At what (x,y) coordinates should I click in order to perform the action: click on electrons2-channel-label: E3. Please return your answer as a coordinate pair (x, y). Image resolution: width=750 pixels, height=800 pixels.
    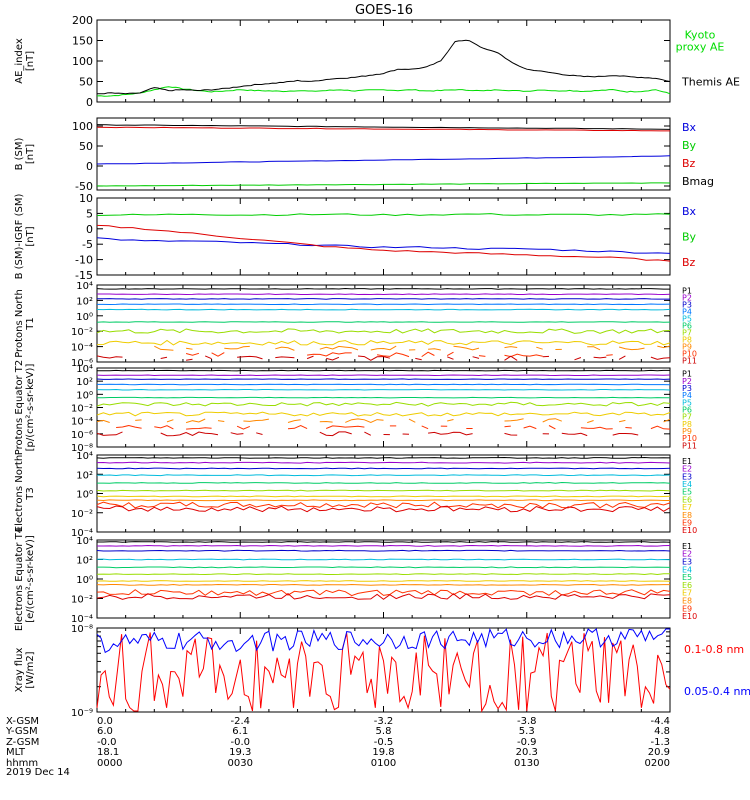
    Looking at the image, I should click on (687, 562).